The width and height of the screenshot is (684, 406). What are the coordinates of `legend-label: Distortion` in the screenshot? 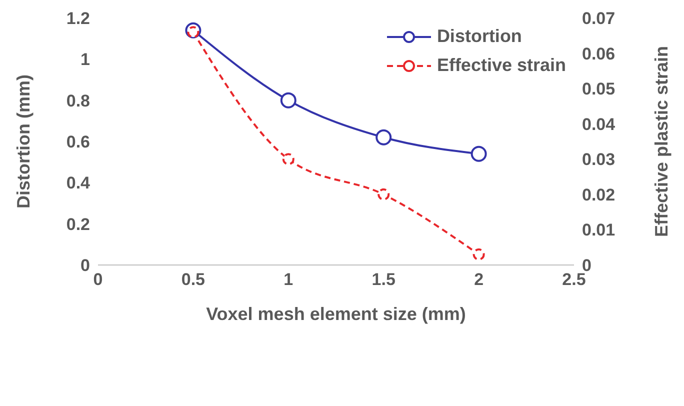 It's located at (479, 36).